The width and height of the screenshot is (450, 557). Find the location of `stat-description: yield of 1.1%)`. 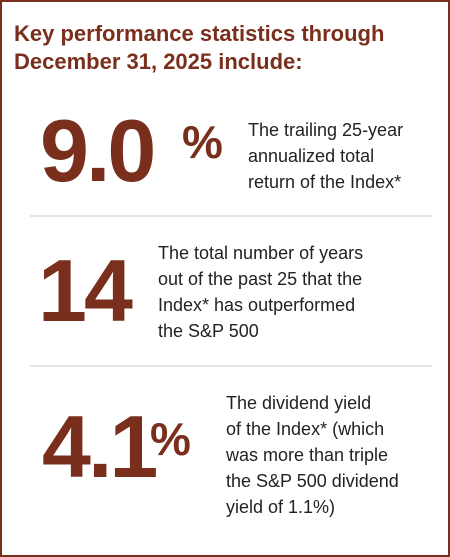

stat-description: yield of 1.1%) is located at coordinates (280, 507).